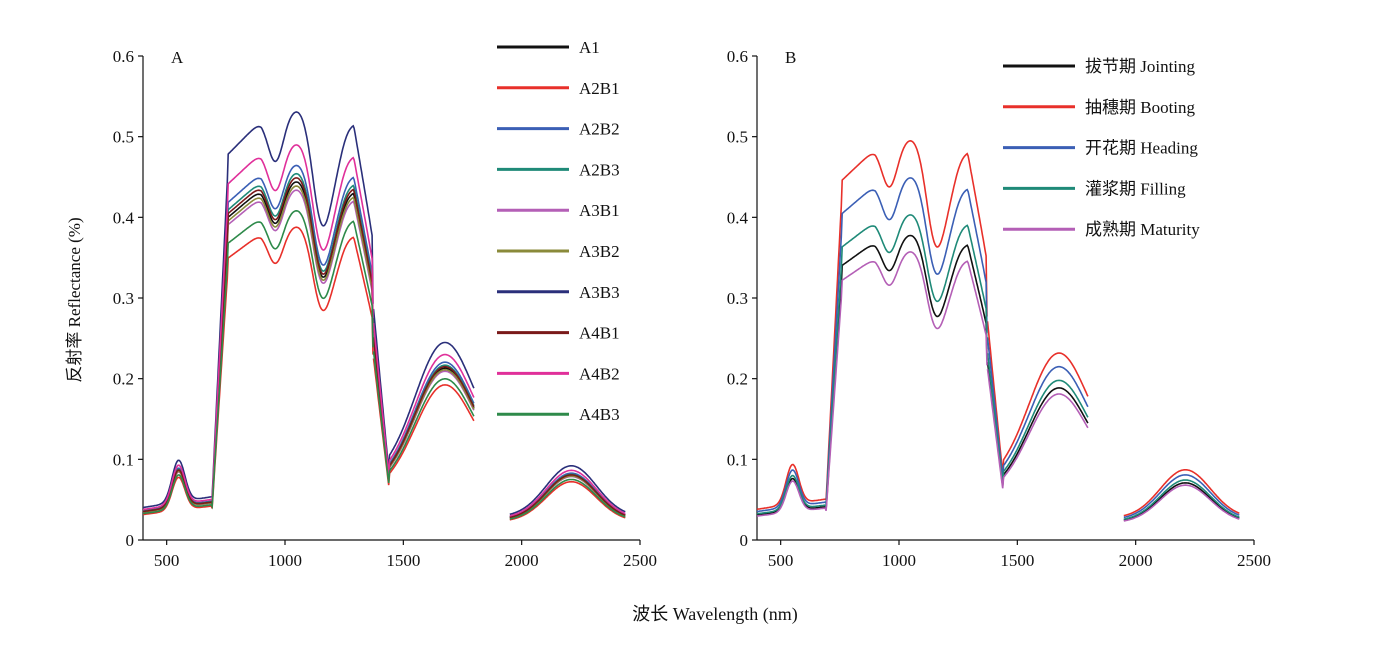  I want to click on legend-label: A3B3, so click(599, 292).